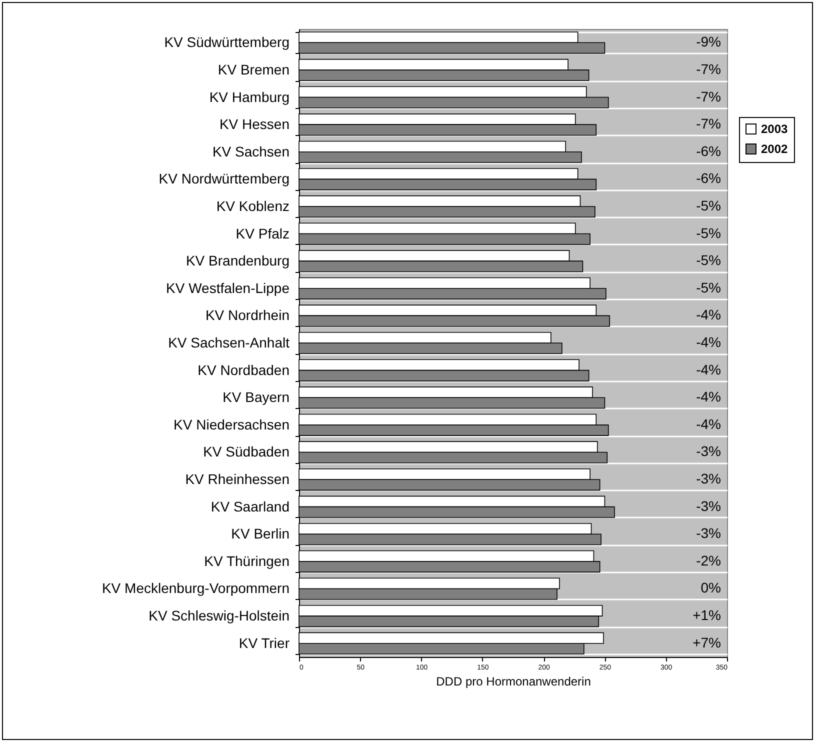 The image size is (815, 742). What do you see at coordinates (256, 397) in the screenshot?
I see `y-tick-label: KV Bayern` at bounding box center [256, 397].